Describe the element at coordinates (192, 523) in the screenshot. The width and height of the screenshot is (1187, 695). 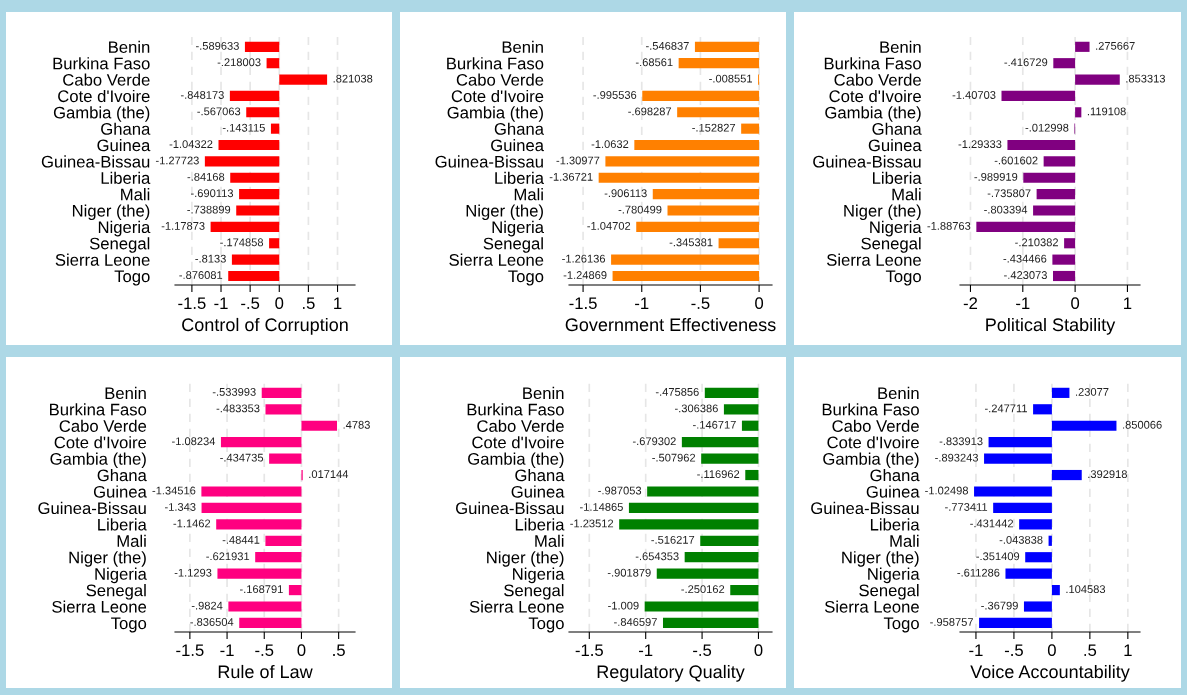
I see `data-label: -1.1462` at that location.